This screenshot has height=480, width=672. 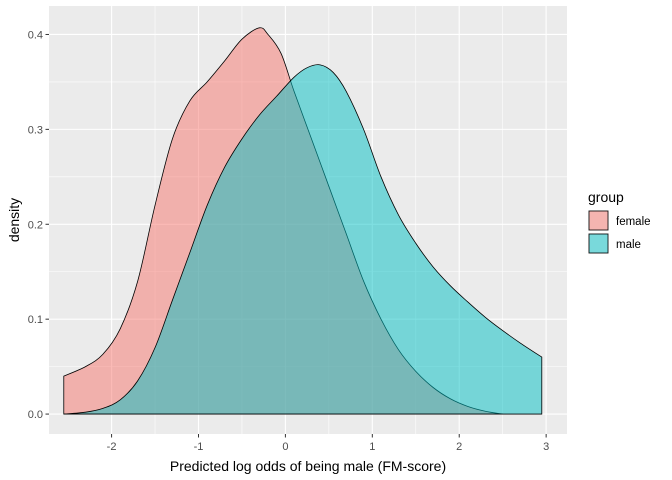 What do you see at coordinates (35, 130) in the screenshot?
I see `y-tick-label: 0.3` at bounding box center [35, 130].